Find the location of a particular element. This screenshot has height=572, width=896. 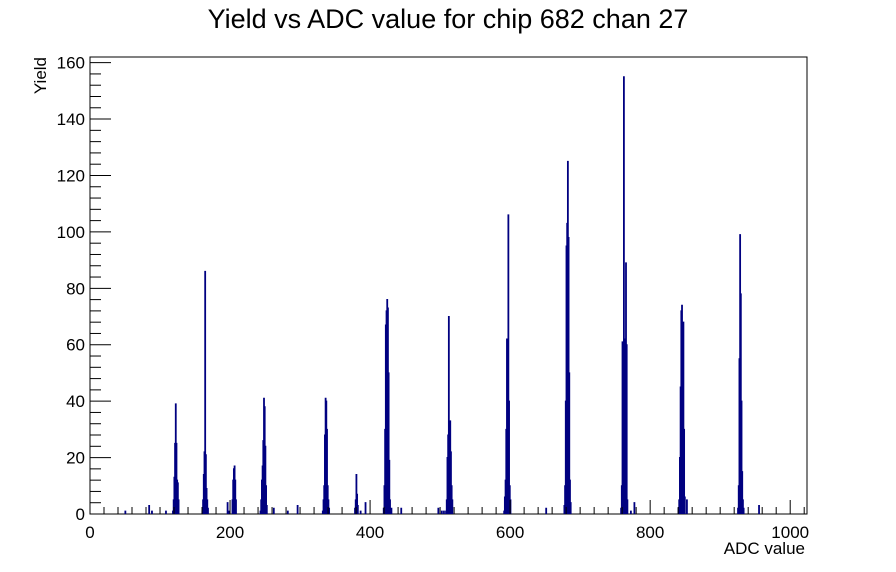

x-tick-label: 0 is located at coordinates (89, 532).